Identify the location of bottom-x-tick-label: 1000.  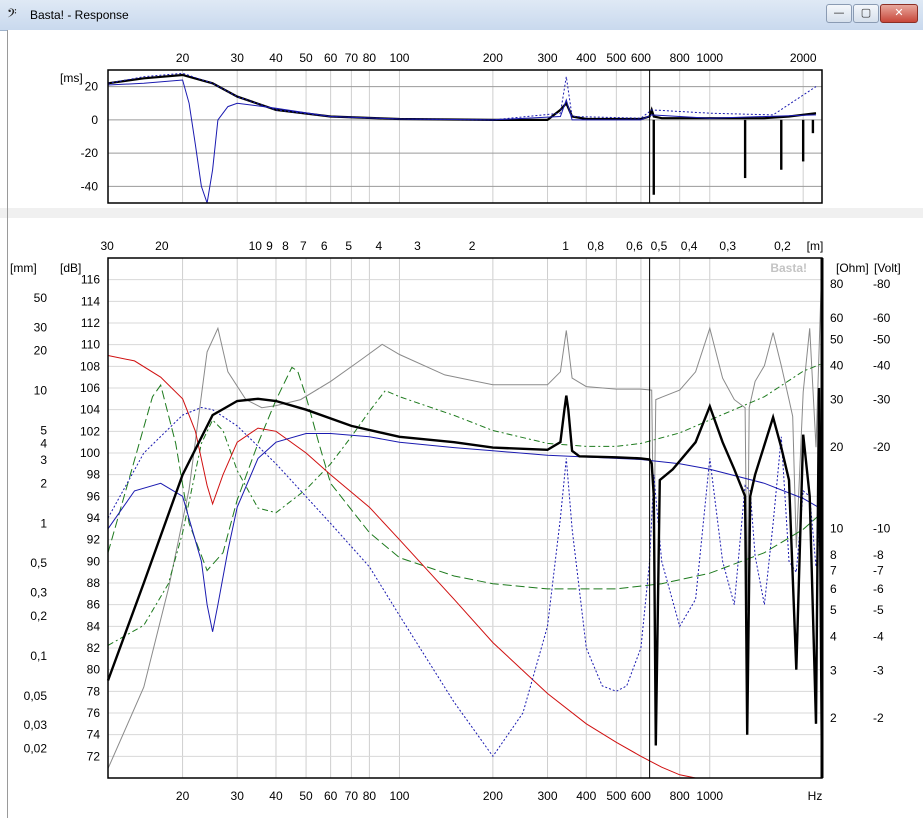
(709, 796).